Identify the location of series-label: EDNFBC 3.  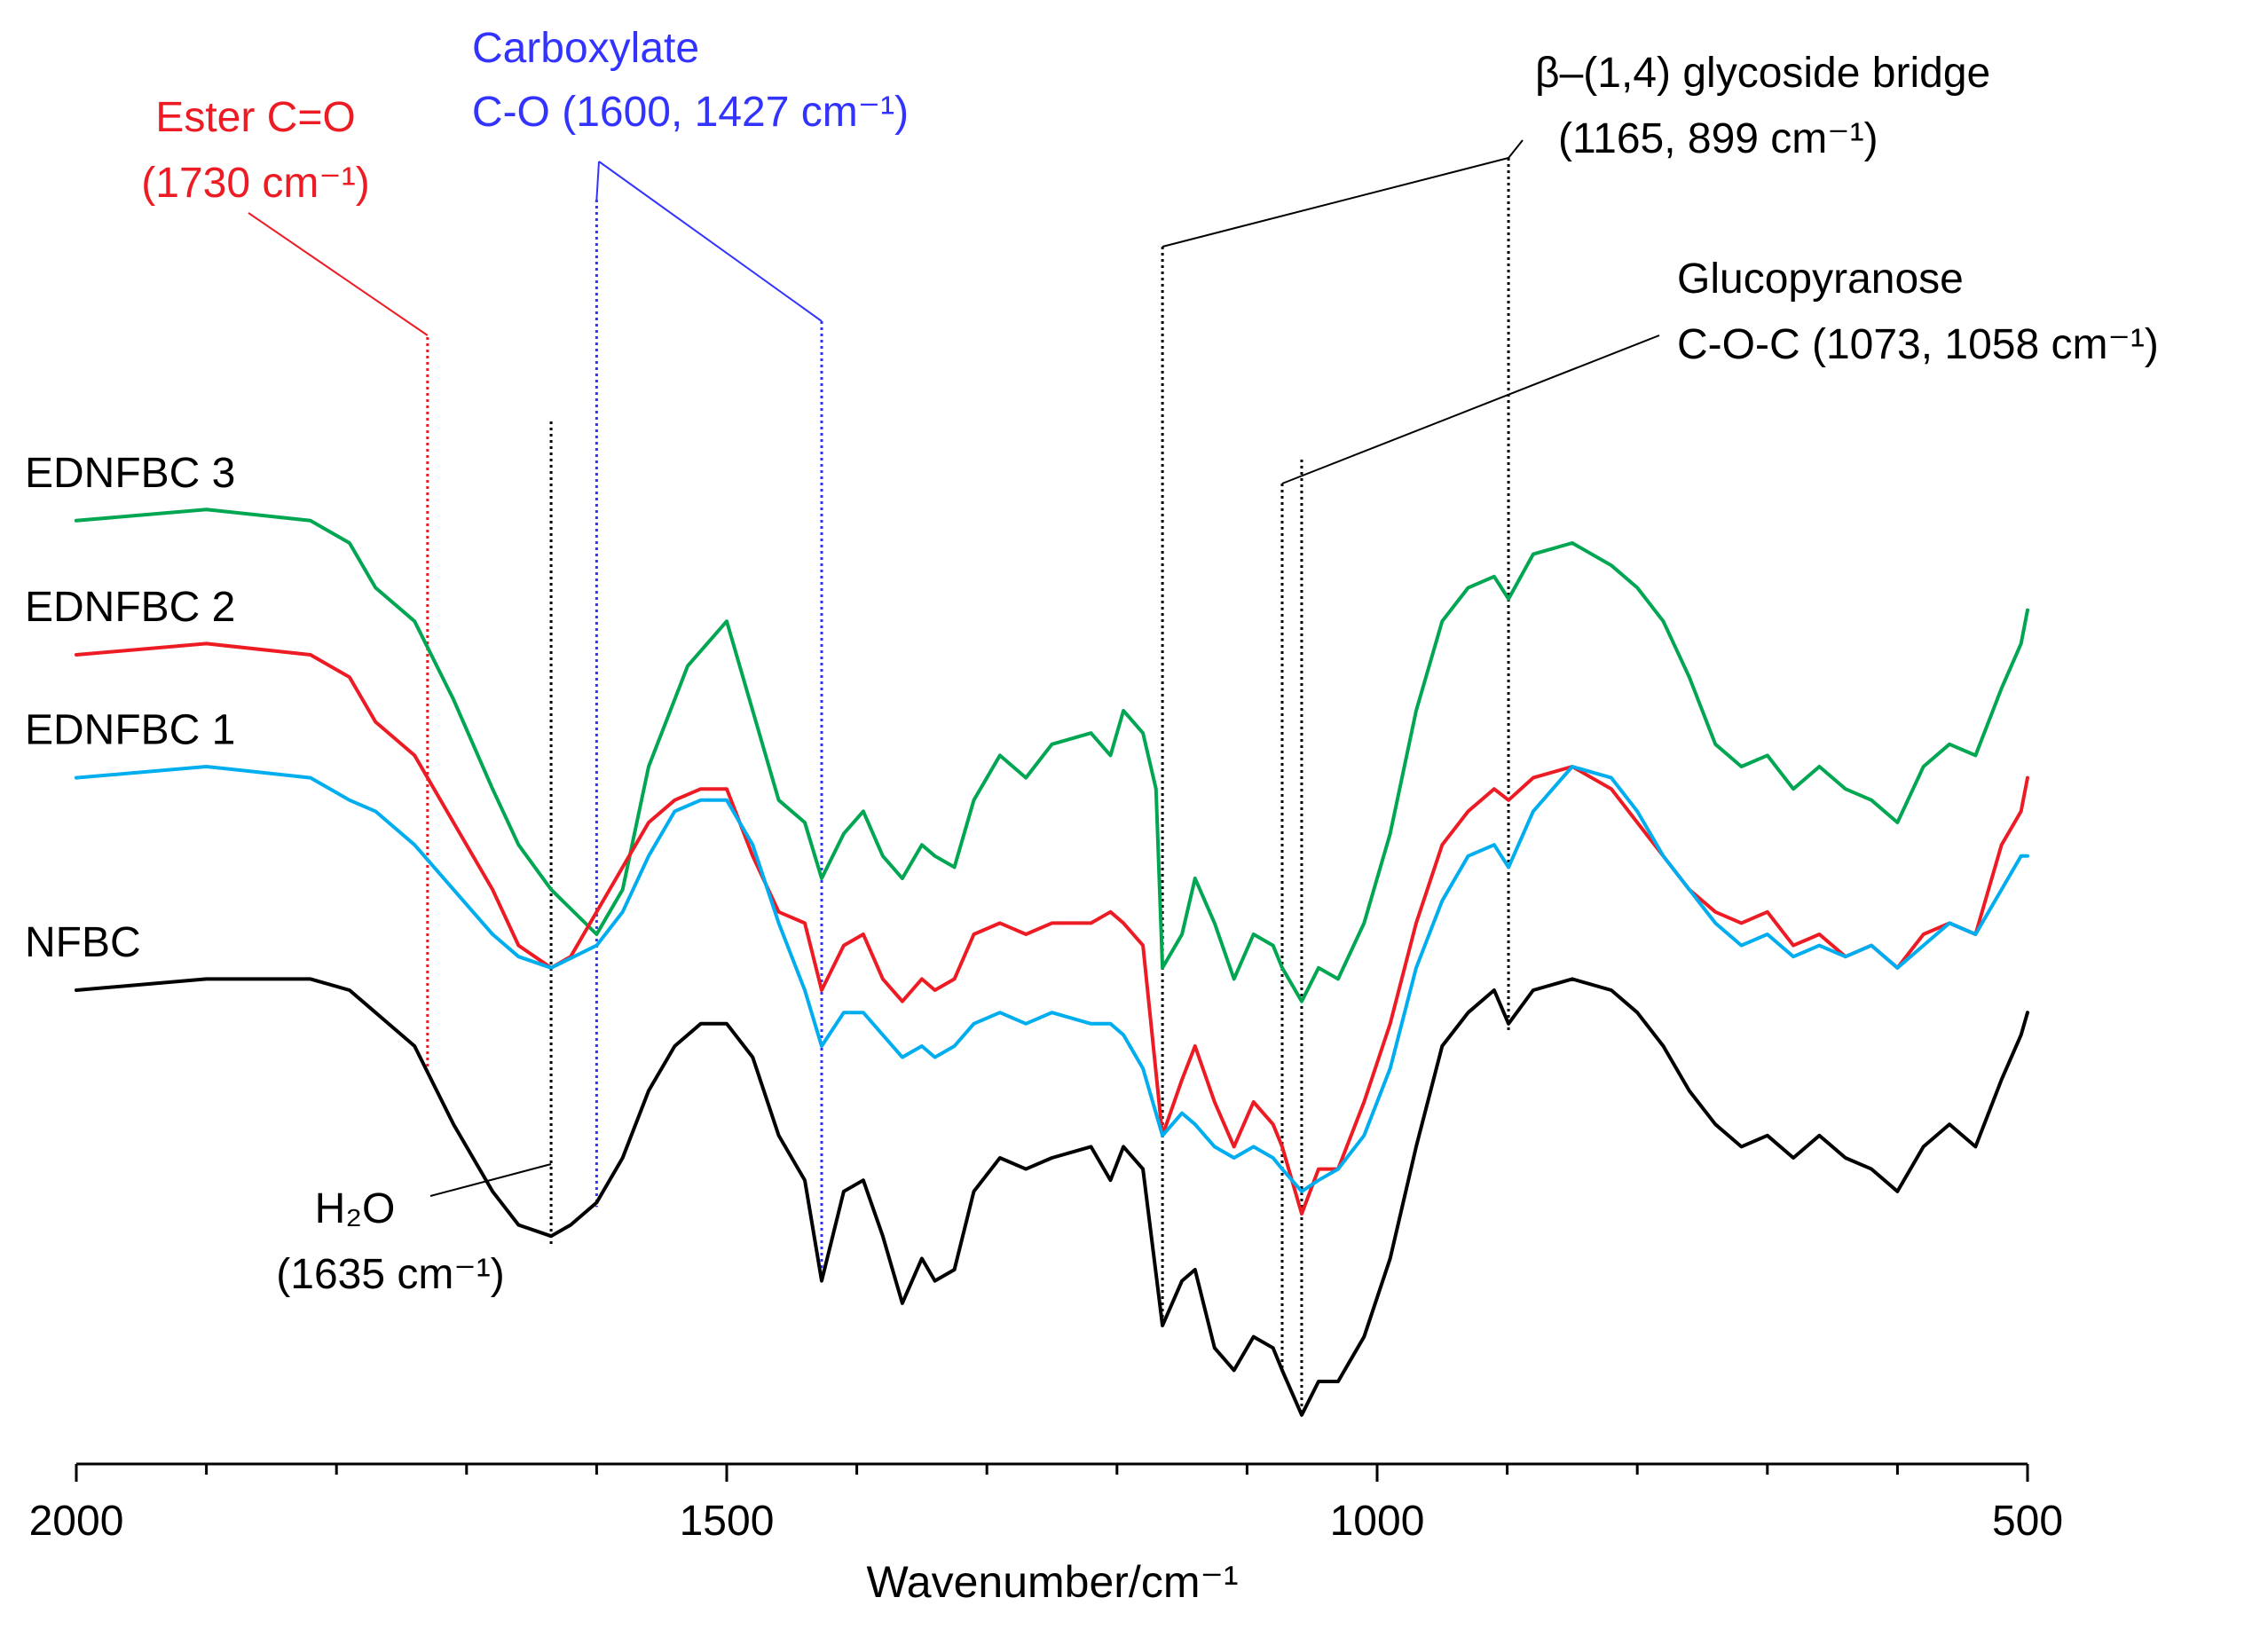
(130, 473).